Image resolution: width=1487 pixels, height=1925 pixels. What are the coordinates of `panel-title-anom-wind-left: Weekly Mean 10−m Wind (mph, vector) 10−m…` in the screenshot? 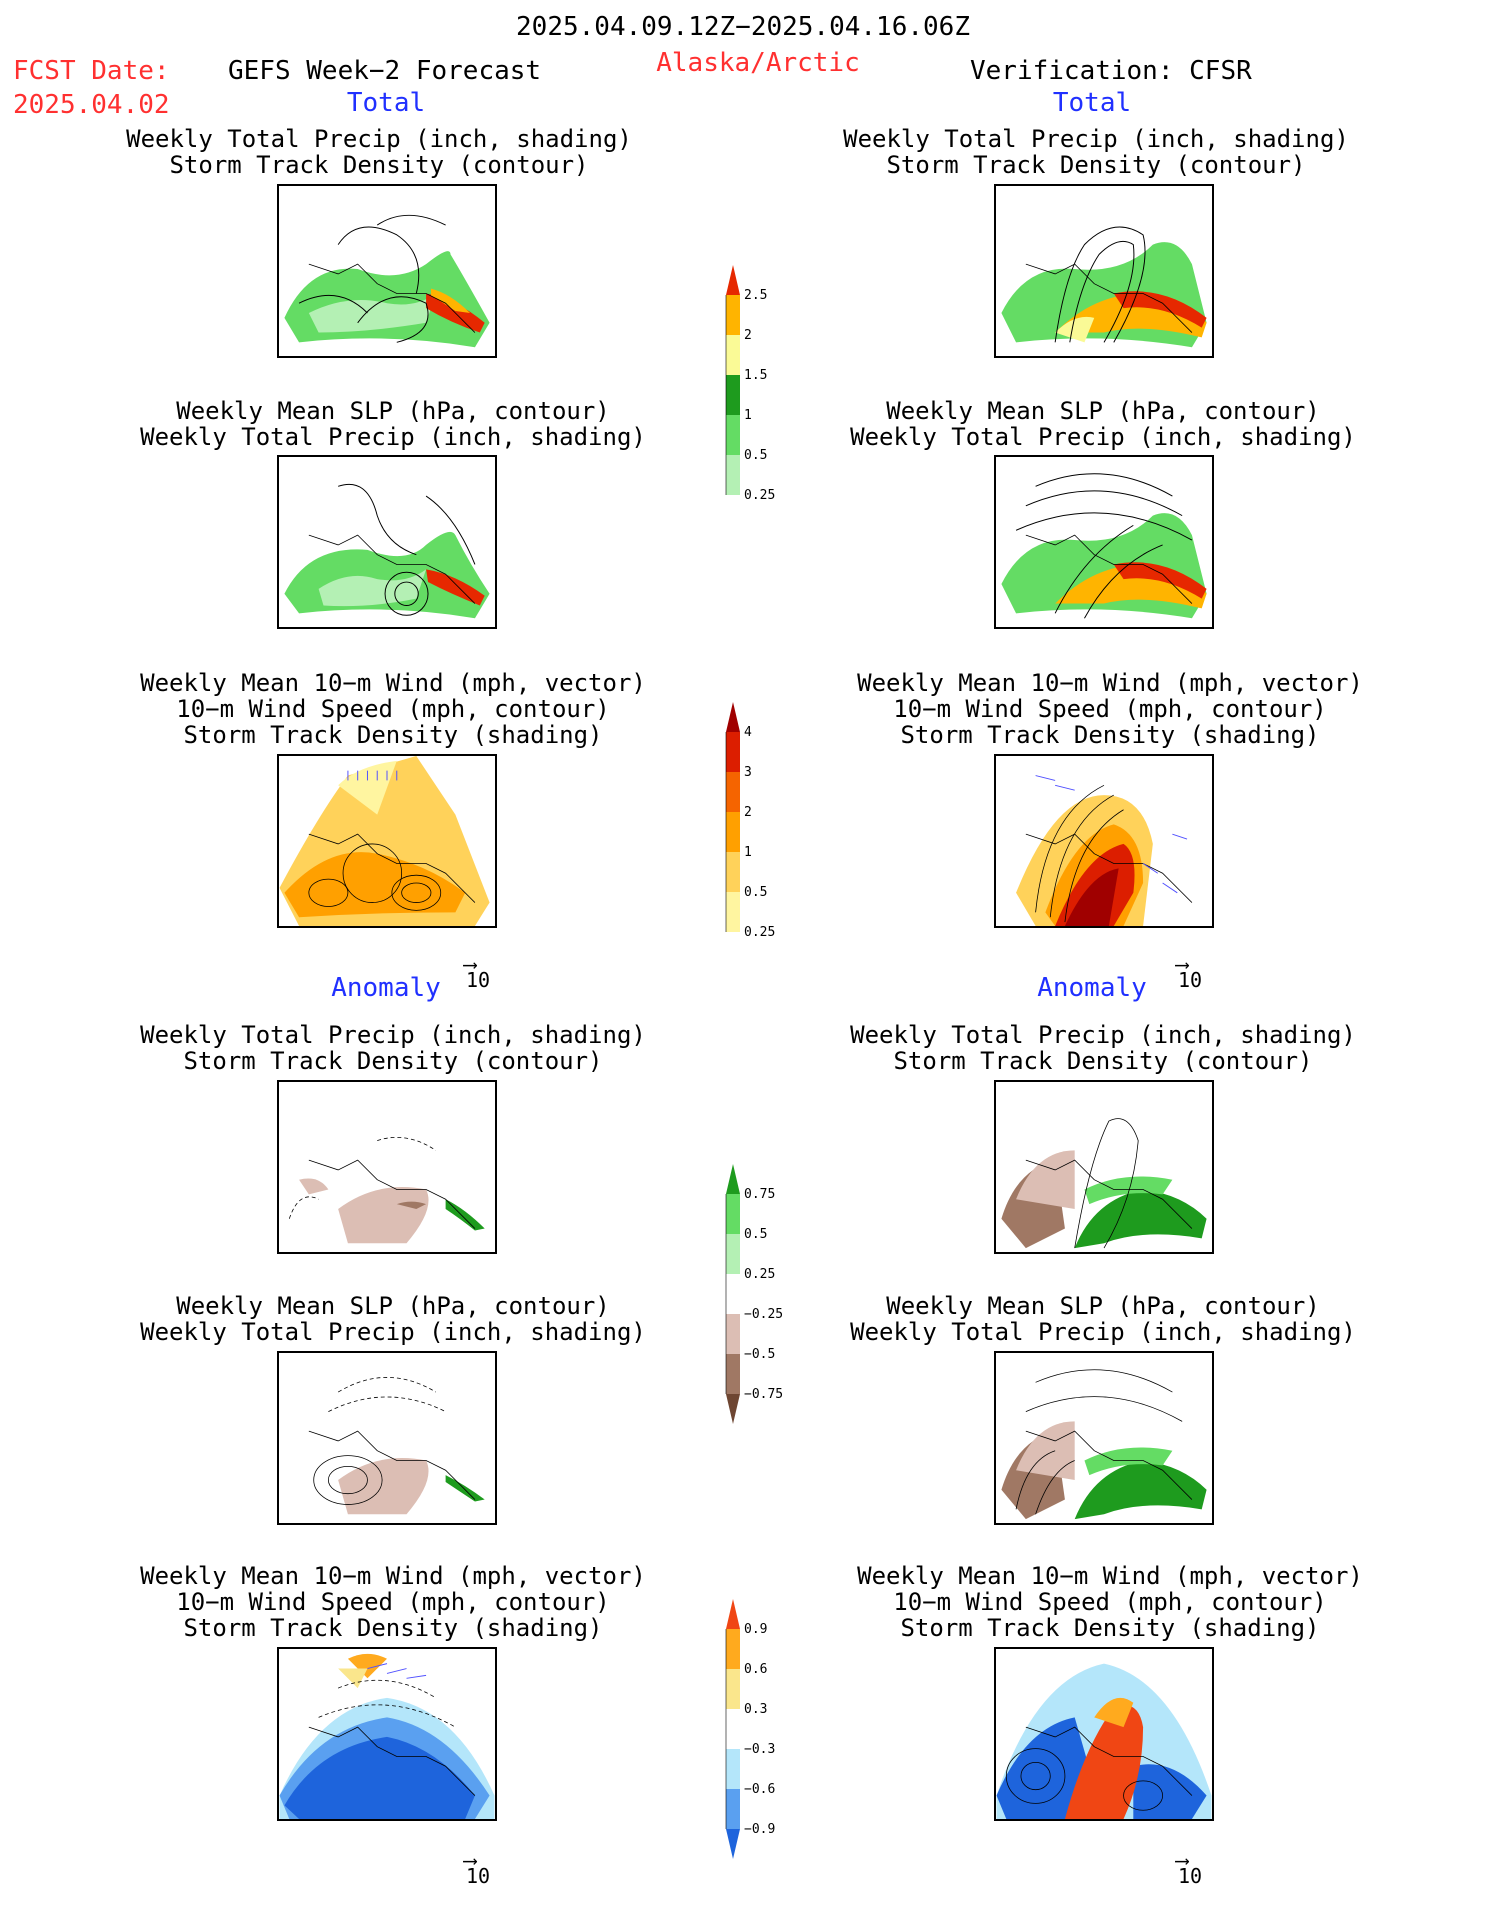 It's located at (393, 1602).